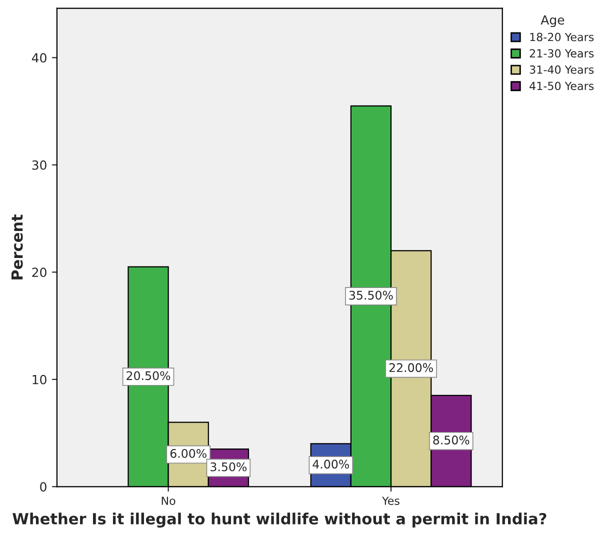 This screenshot has height=553, width=606. I want to click on data-label: 6.00%, so click(188, 453).